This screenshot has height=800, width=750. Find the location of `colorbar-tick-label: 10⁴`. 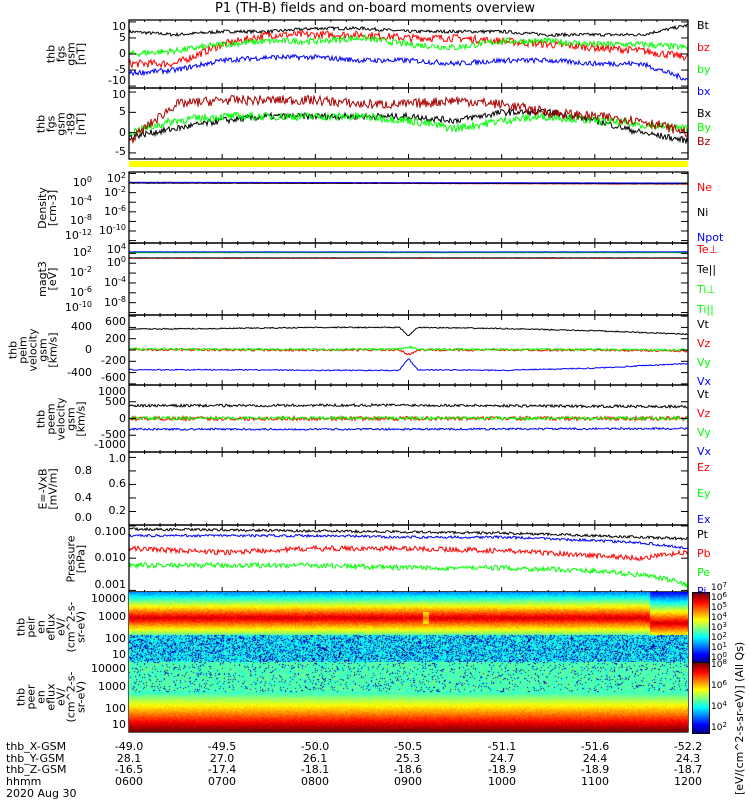

colorbar-tick-label: 10⁴ is located at coordinates (719, 616).